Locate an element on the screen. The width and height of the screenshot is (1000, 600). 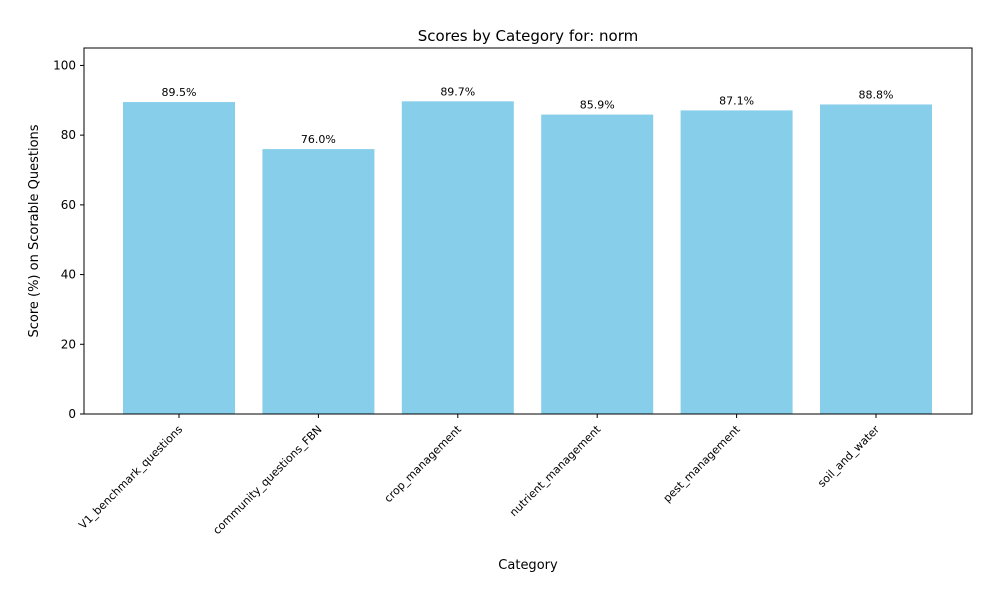
x-tick-label: soil_and_water is located at coordinates (848, 456).